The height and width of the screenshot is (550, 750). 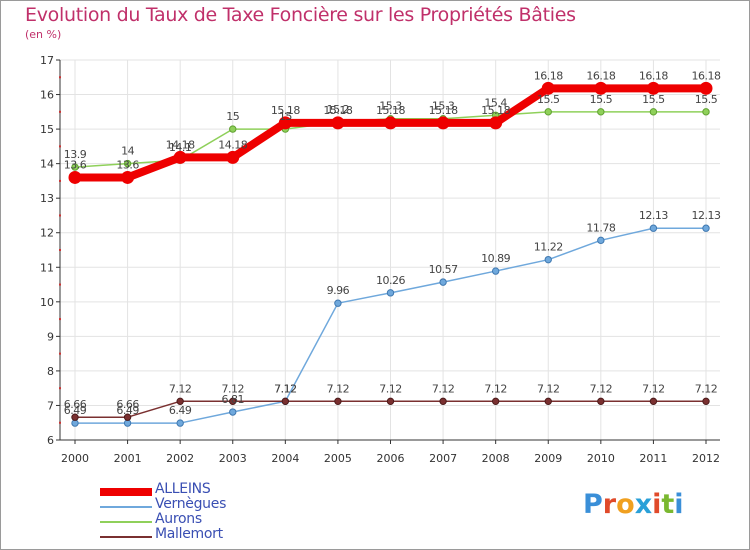 I want to click on x-tick-label: 2008, so click(x=496, y=458).